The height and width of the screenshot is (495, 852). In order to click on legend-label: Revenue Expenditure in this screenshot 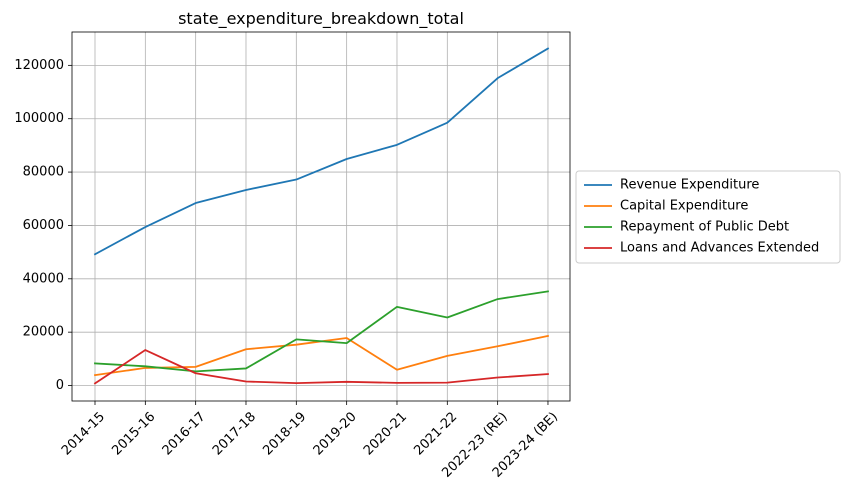, I will do `click(689, 185)`.